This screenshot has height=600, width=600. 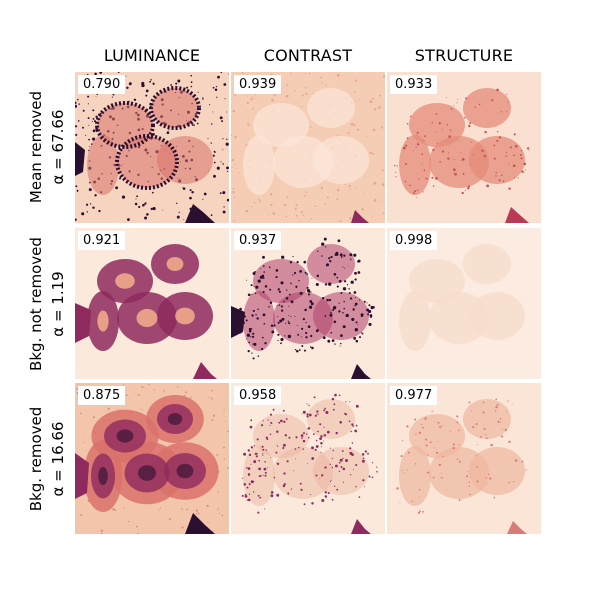 I want to click on image-panel-medium-cells: 0.933, so click(x=464, y=147).